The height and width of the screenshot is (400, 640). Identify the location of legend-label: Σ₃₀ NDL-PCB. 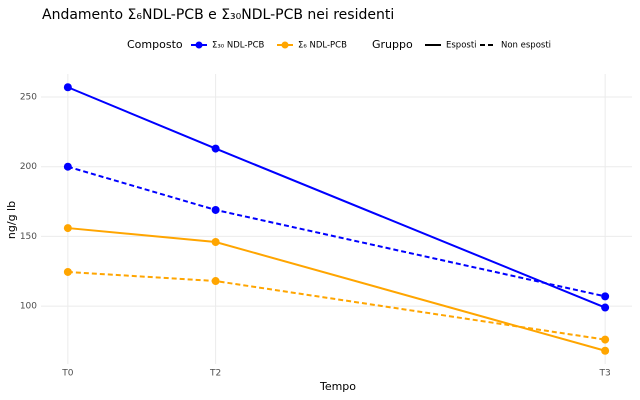
(238, 46).